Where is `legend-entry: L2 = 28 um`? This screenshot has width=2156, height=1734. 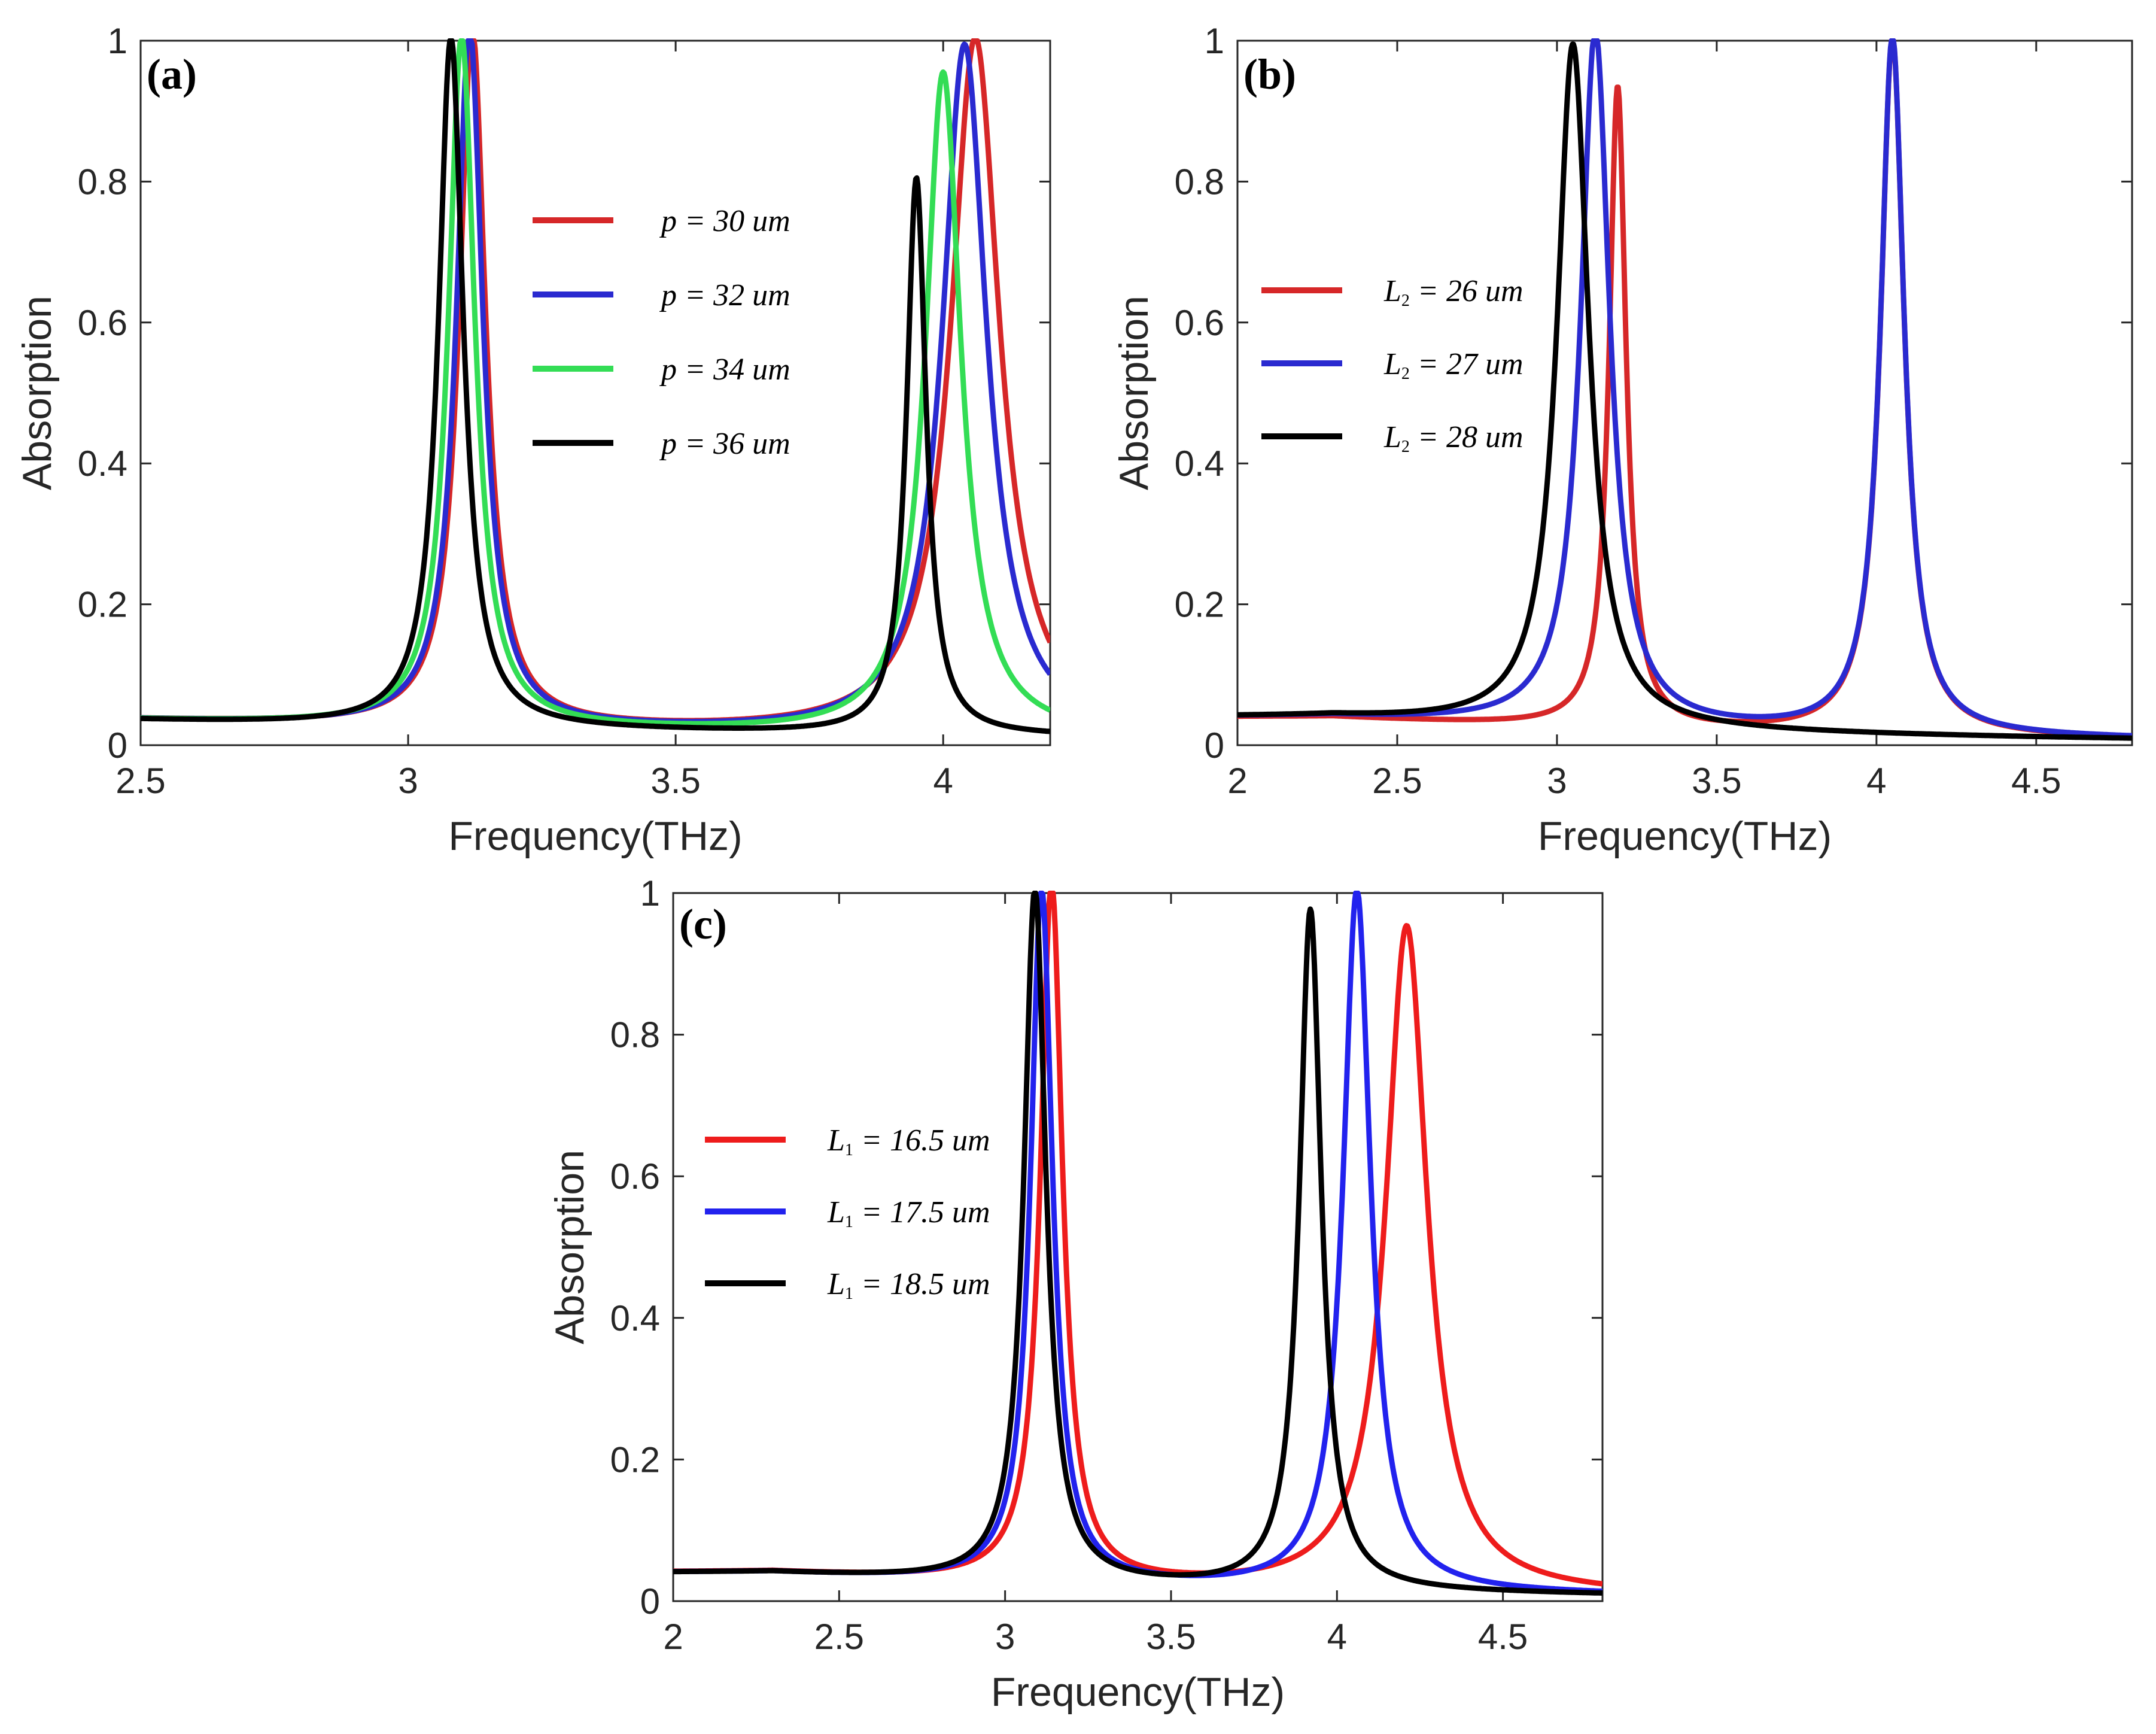
legend-entry: L2 = 28 um is located at coordinates (1453, 438).